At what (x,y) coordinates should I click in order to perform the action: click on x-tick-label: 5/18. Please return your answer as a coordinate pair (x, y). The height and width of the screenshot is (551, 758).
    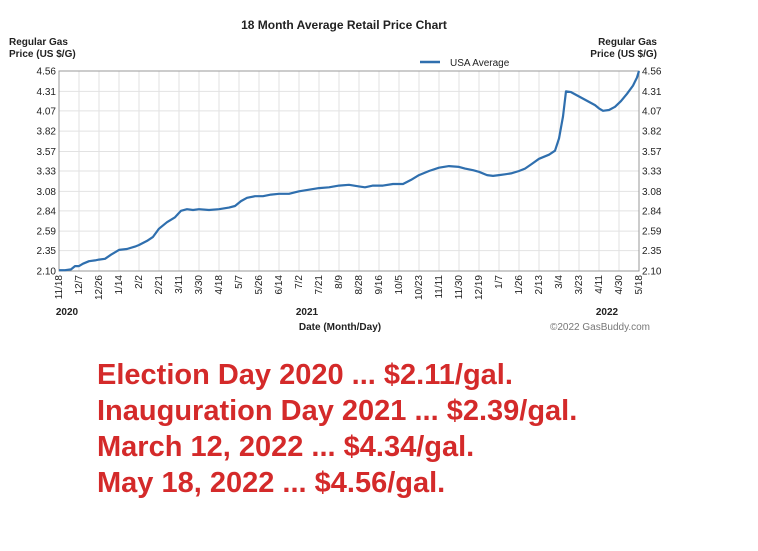
    Looking at the image, I should click on (639, 285).